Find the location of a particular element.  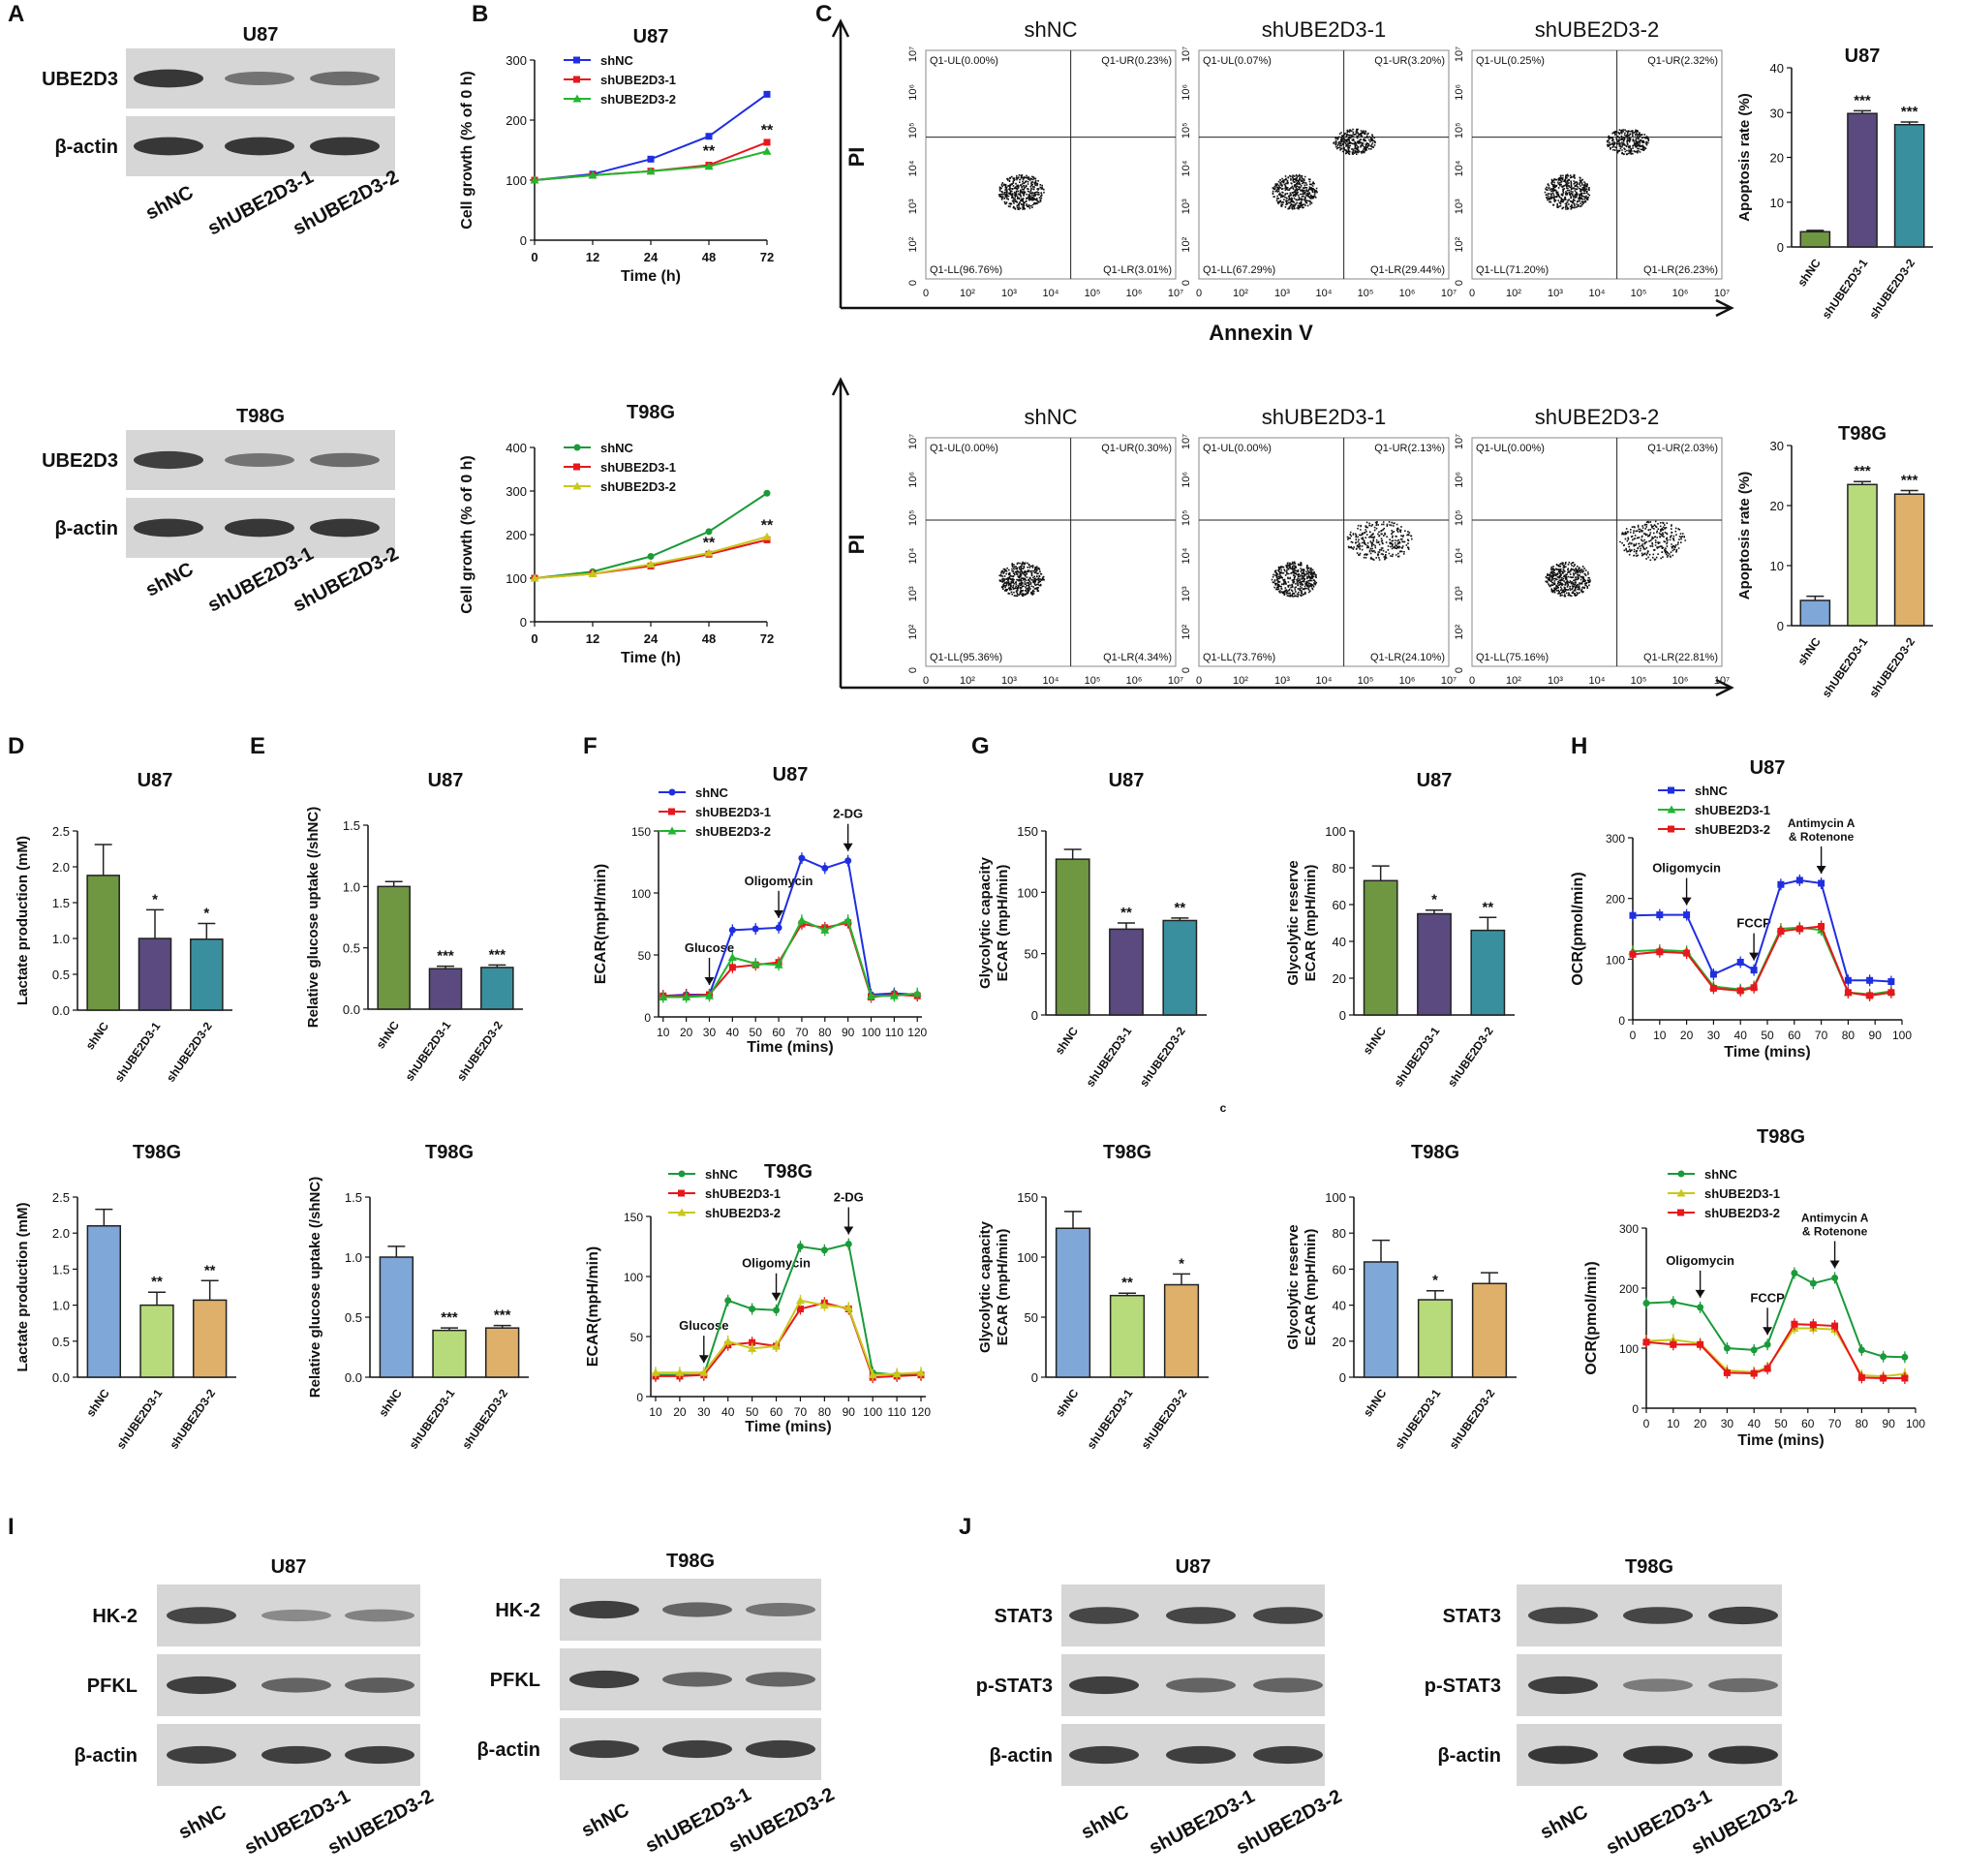

y-tick-label: 60 is located at coordinates (1339, 905).